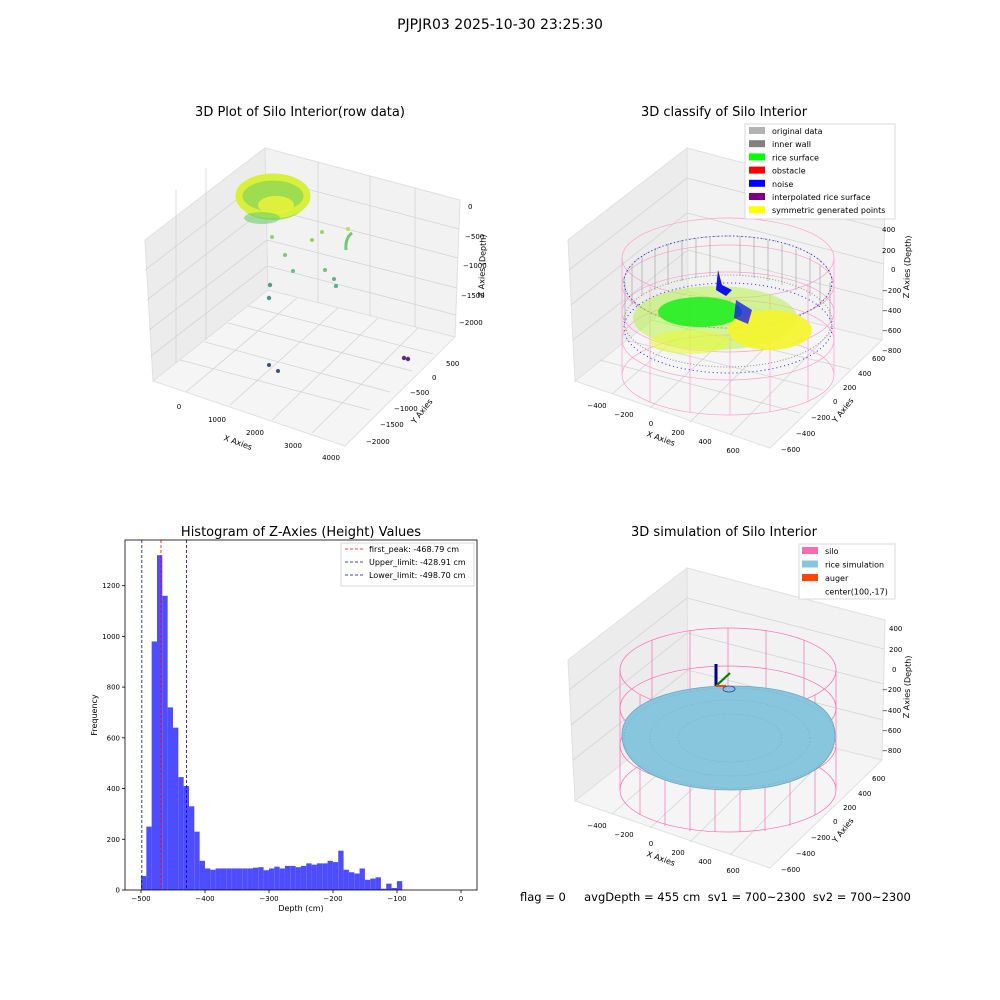  What do you see at coordinates (732, 871) in the screenshot?
I see `sim3d-xtick: 600` at bounding box center [732, 871].